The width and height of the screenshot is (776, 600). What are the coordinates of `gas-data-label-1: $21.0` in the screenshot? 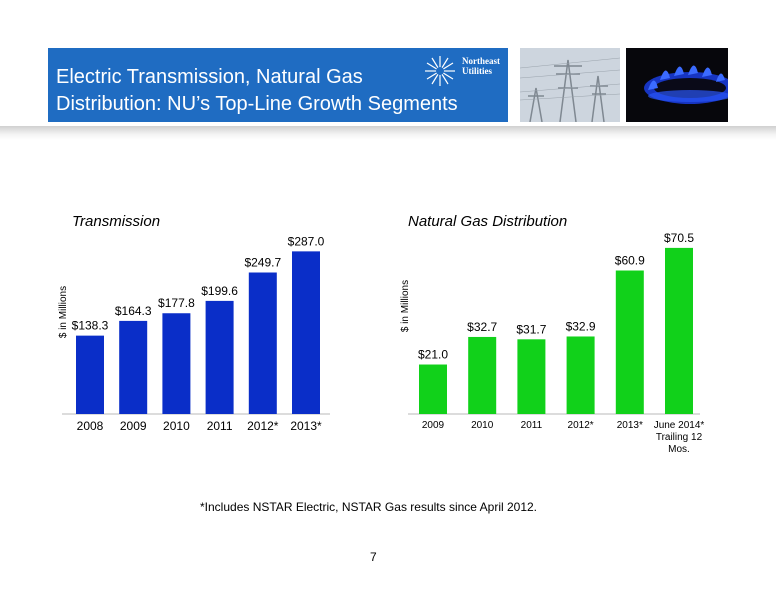 It's located at (433, 355).